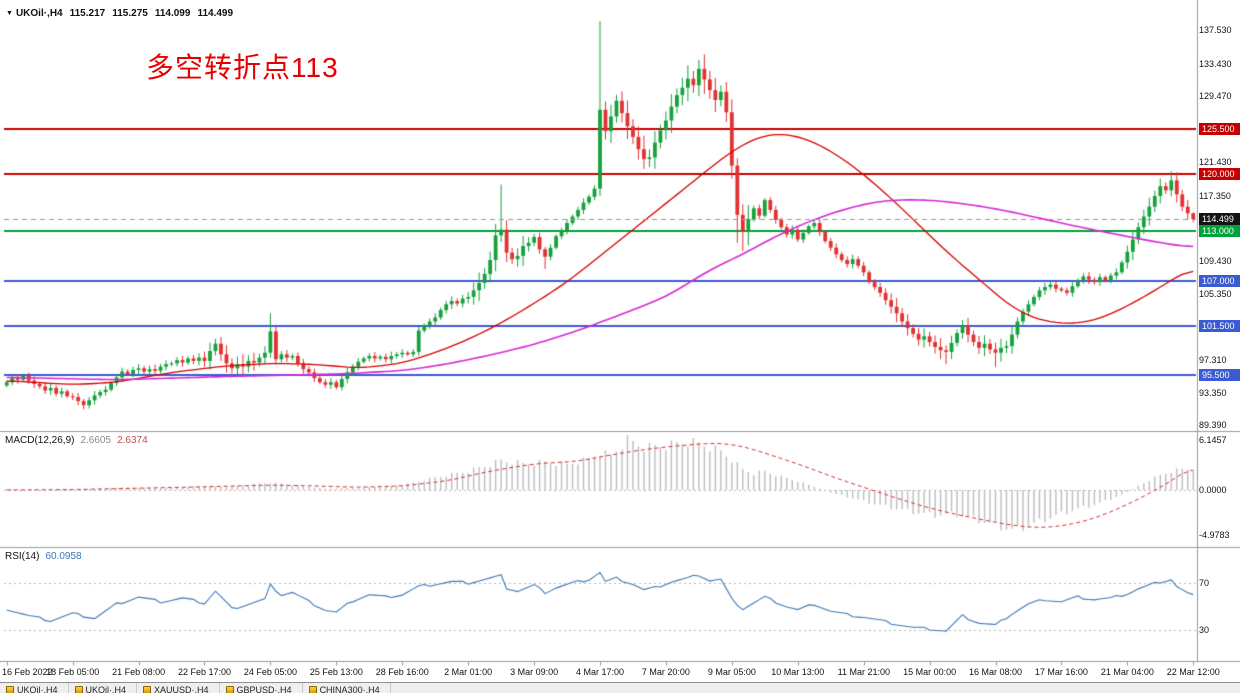 The image size is (1240, 693). I want to click on time-axis-label: 16 Mar 08:00, so click(996, 672).